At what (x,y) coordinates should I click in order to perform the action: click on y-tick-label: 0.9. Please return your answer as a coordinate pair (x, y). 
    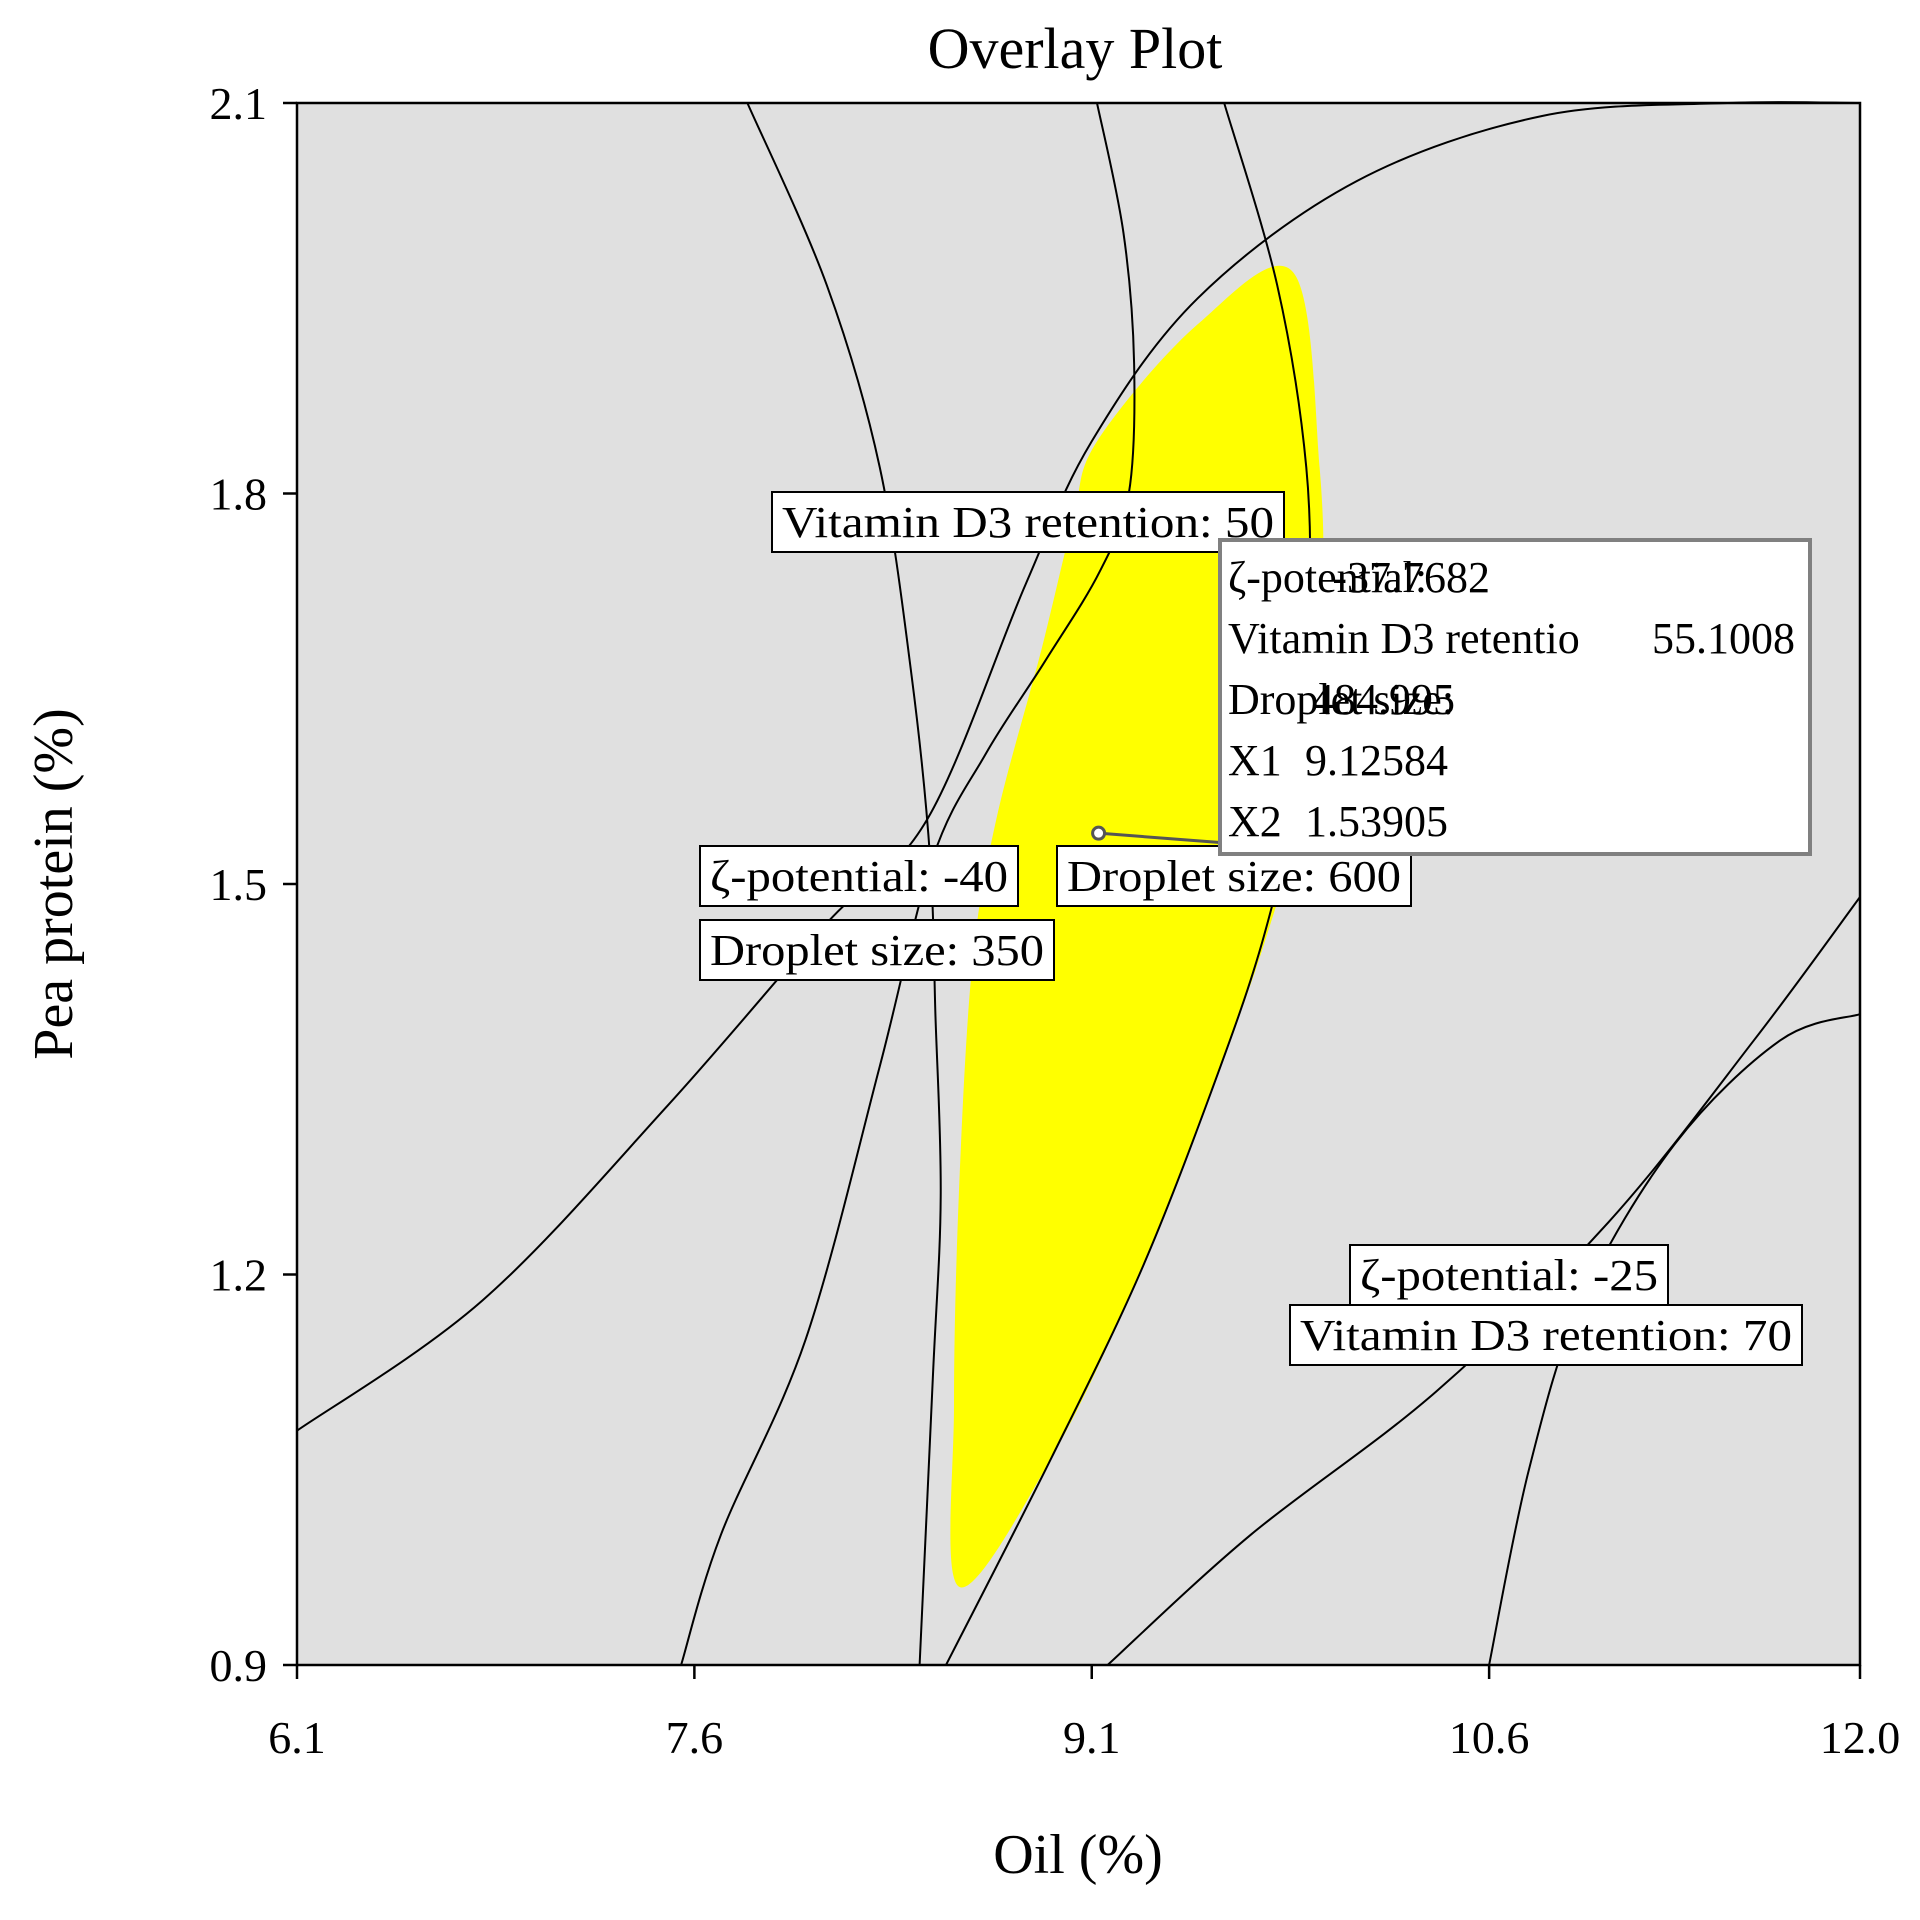
    Looking at the image, I should click on (239, 1665).